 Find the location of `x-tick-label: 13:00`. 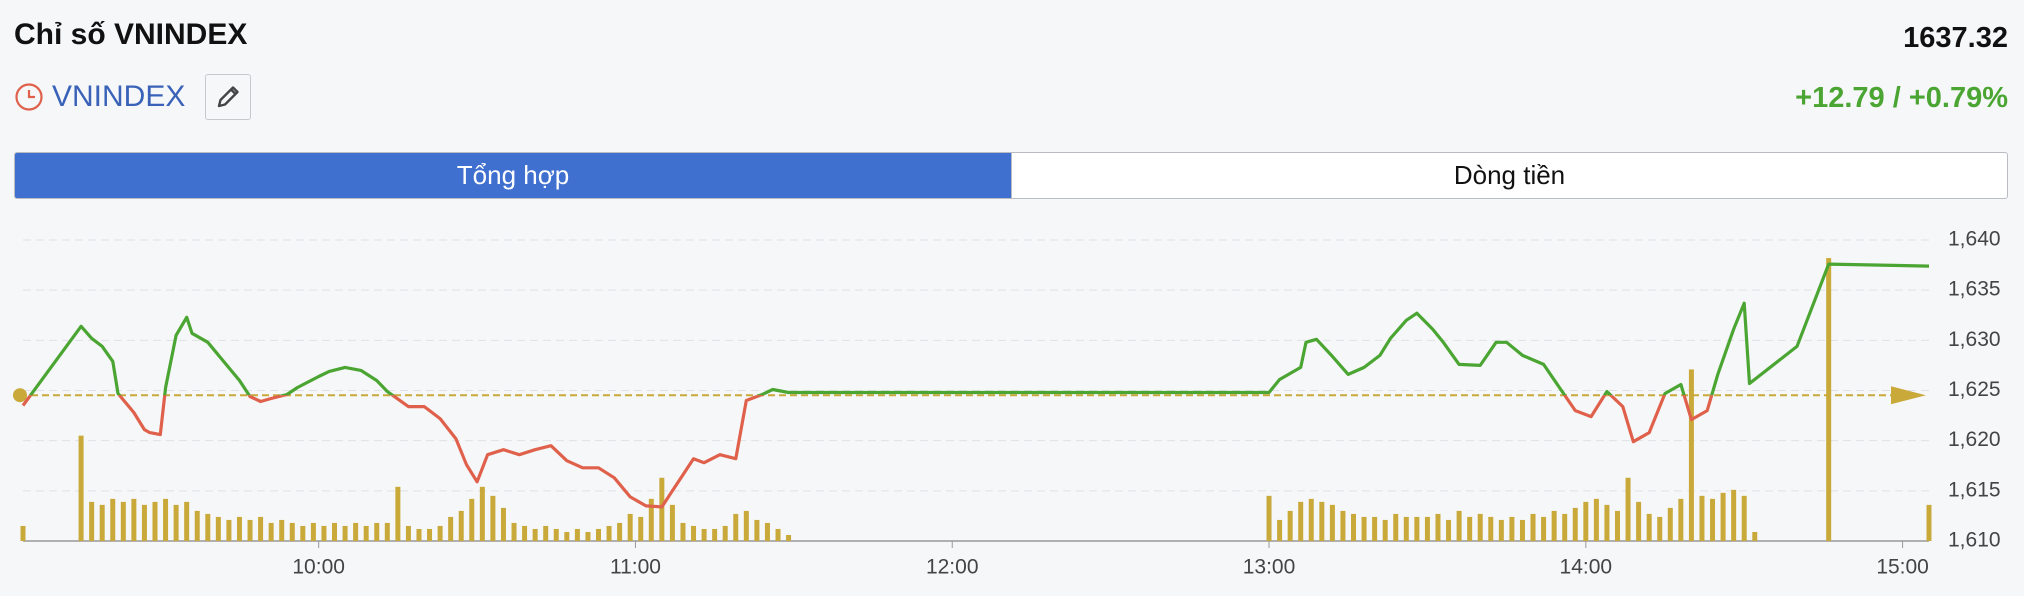

x-tick-label: 13:00 is located at coordinates (1269, 567).